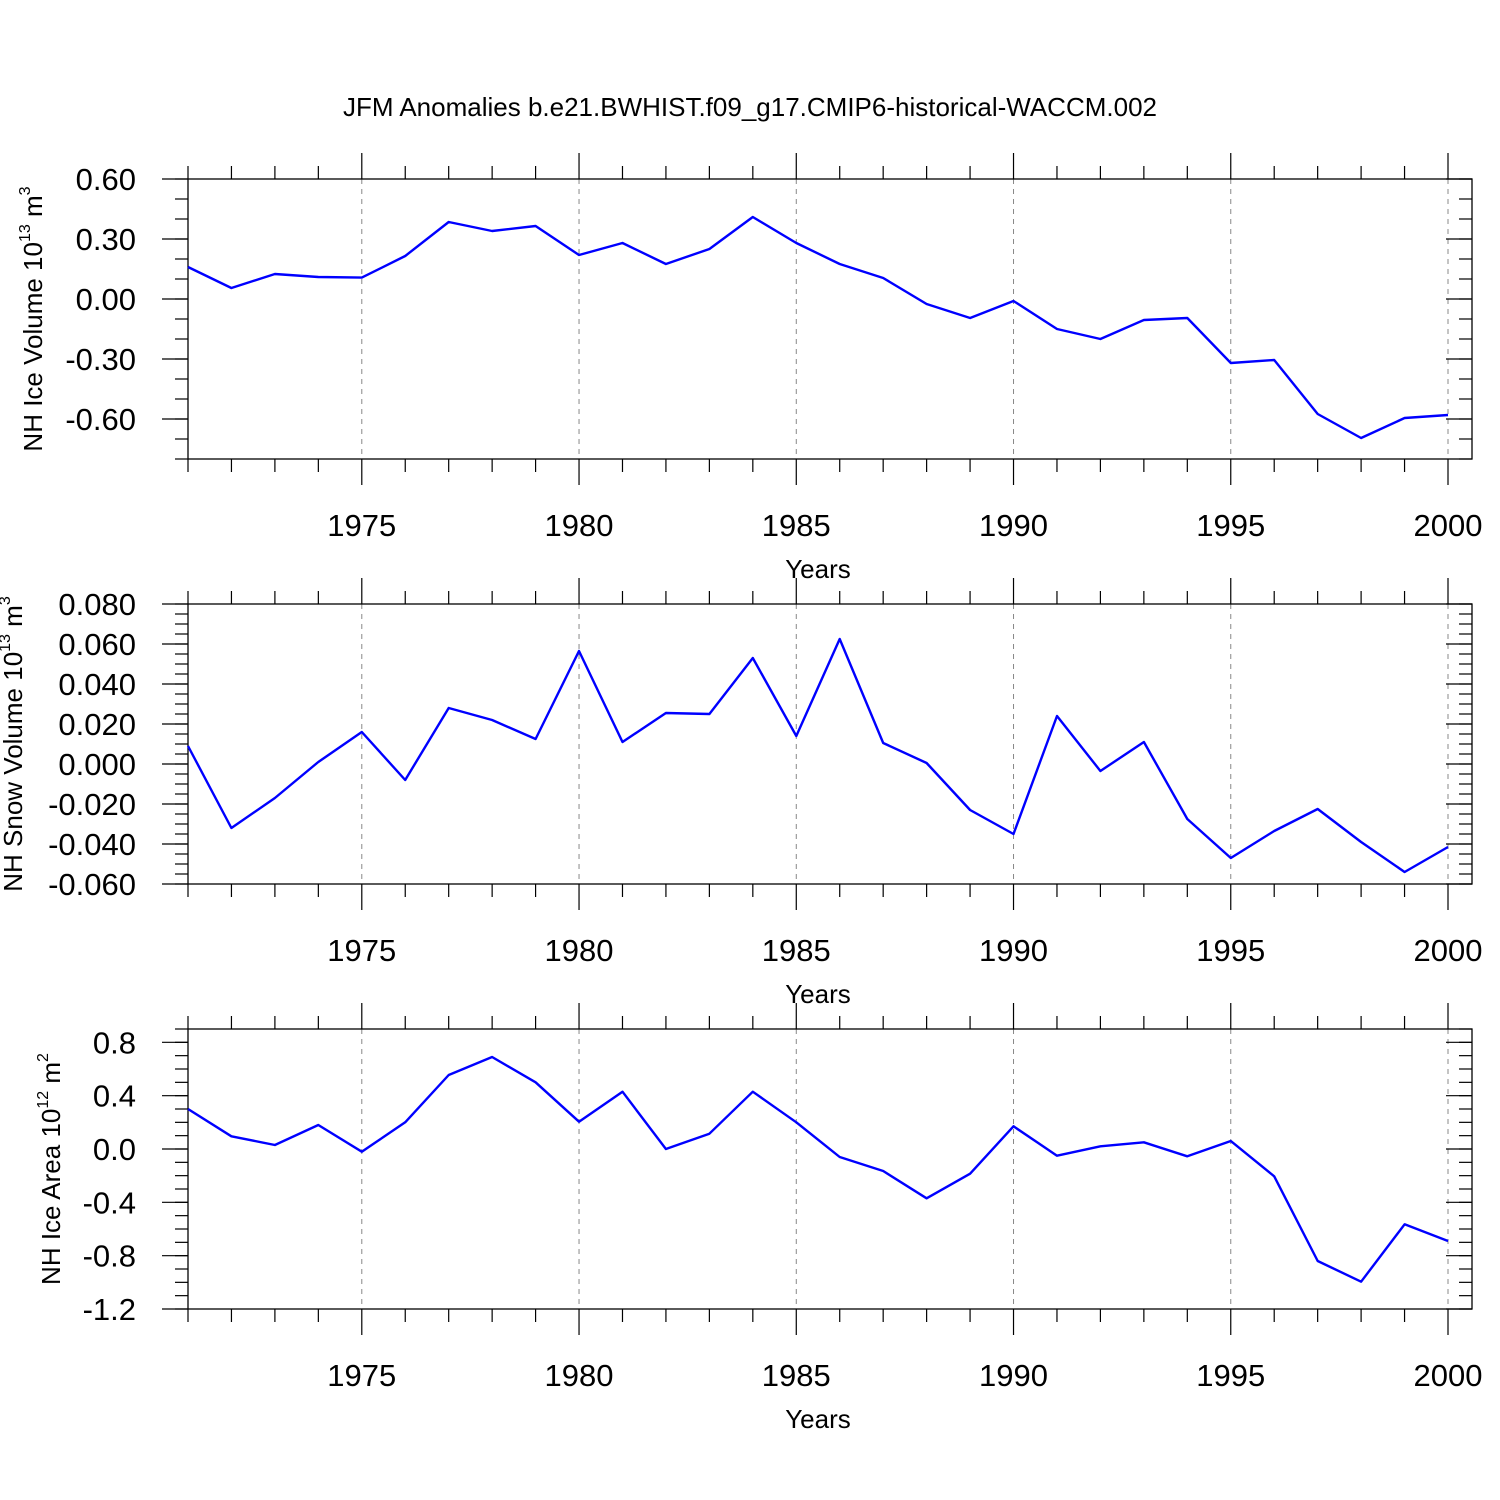  What do you see at coordinates (100, 359) in the screenshot?
I see `y-tick-label: -0.30` at bounding box center [100, 359].